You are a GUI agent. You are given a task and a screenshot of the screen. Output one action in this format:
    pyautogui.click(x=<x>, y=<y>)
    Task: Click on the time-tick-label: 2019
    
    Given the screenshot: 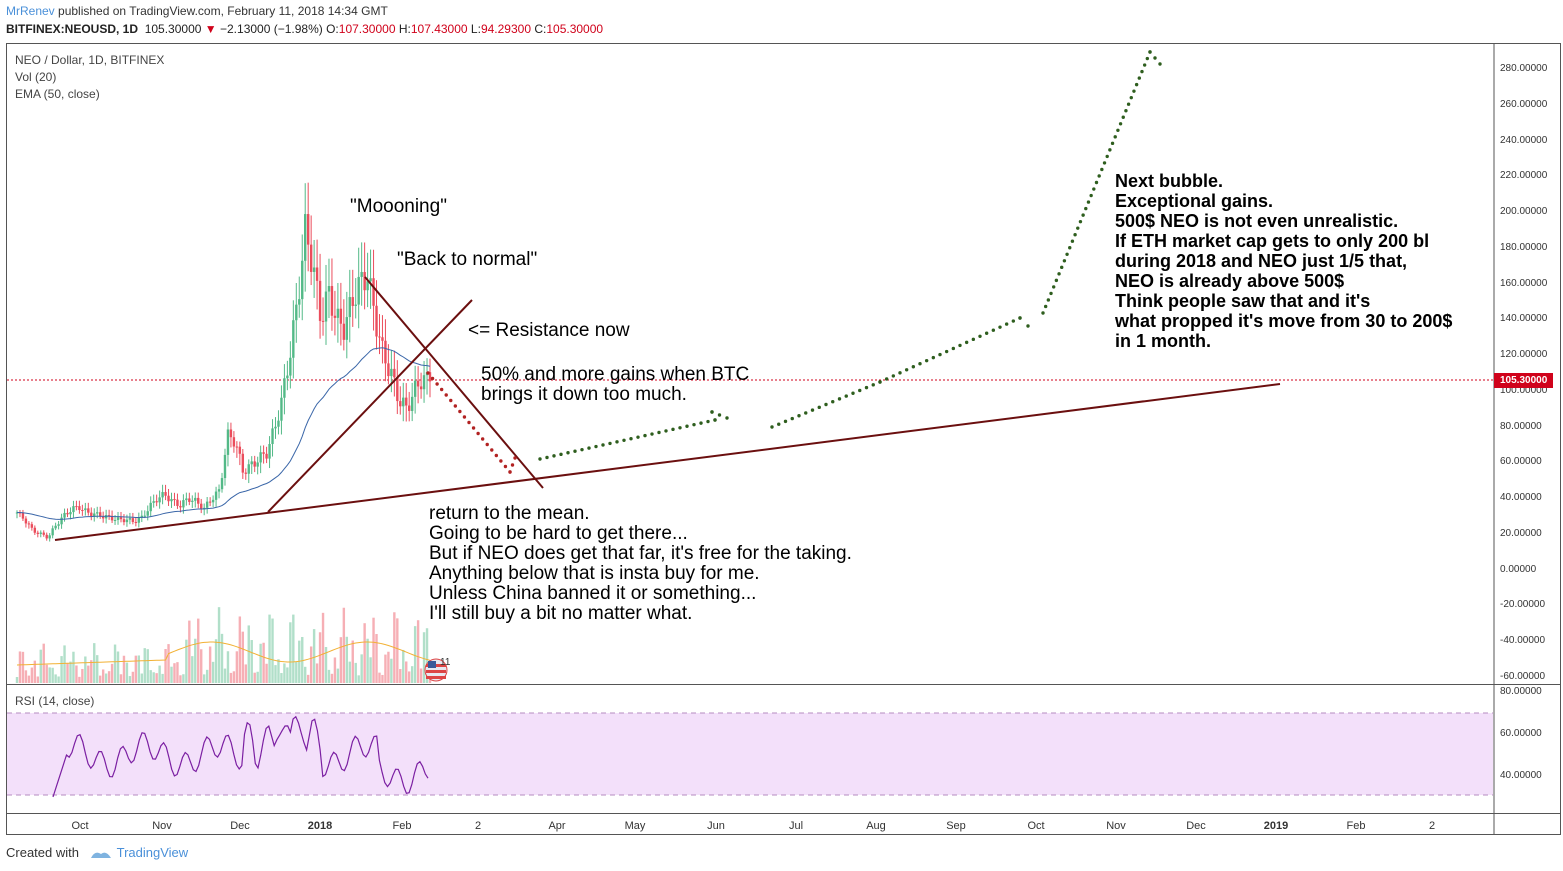 What is the action you would take?
    pyautogui.click(x=1276, y=826)
    